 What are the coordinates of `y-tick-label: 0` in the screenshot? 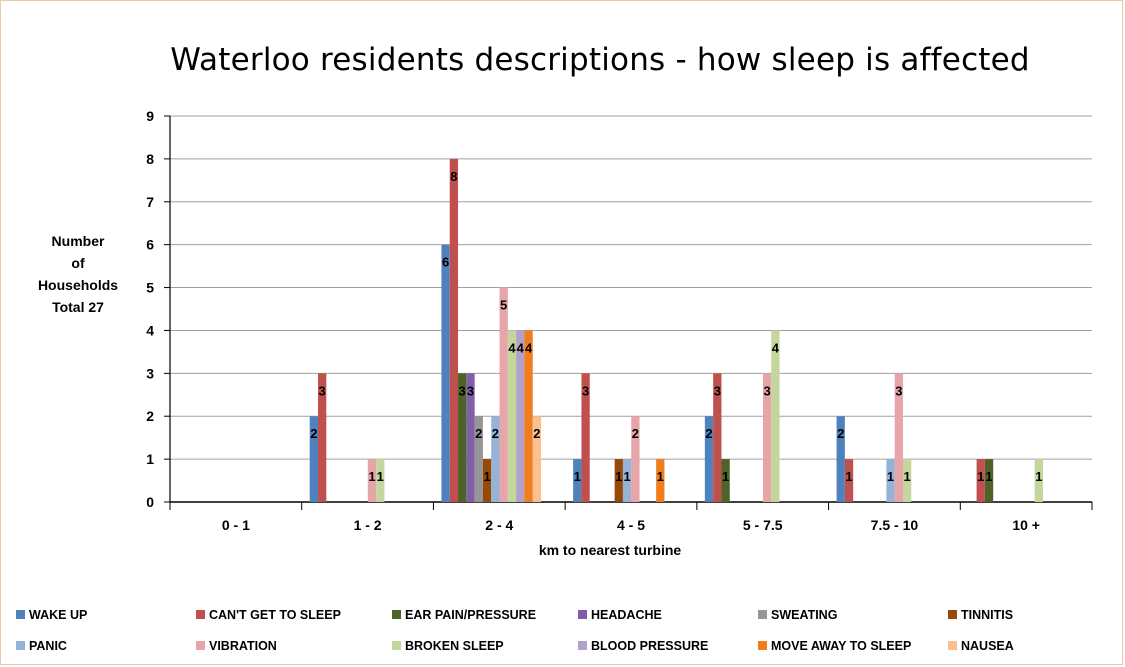 It's located at (150, 502).